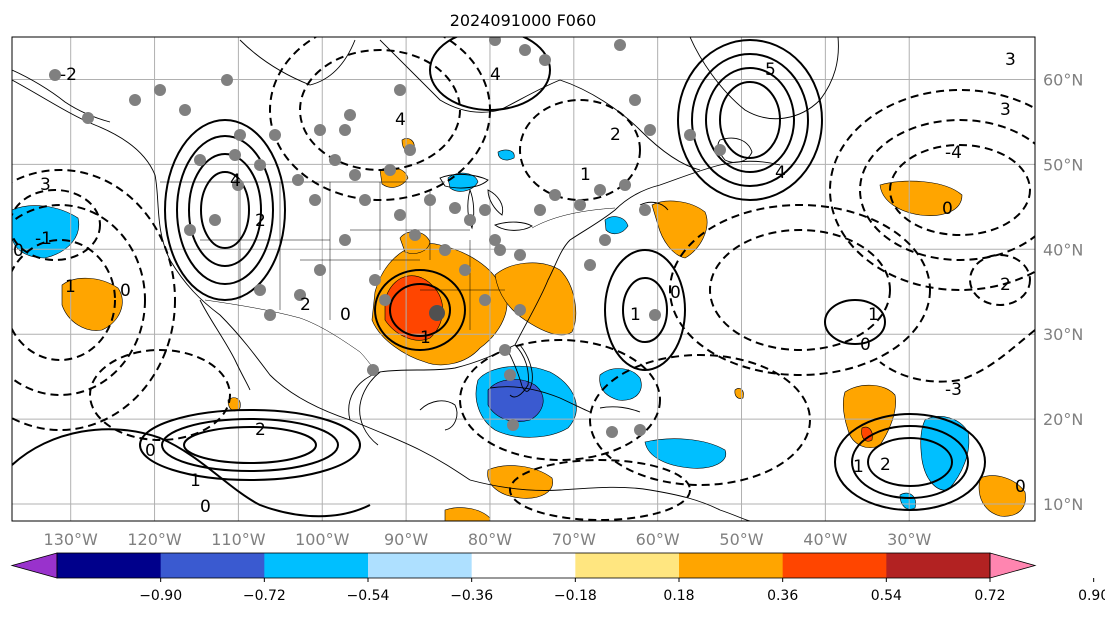  Describe the element at coordinates (464, 181) in the screenshot. I see `great-lake-superior` at that location.